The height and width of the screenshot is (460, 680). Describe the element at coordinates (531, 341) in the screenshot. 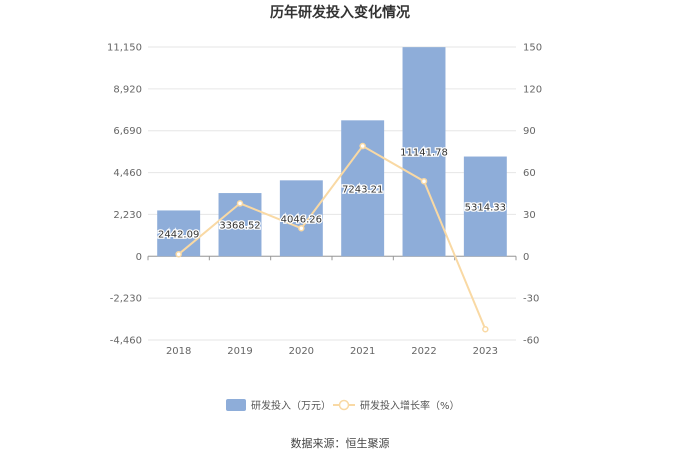

I see `right-tick-label: -60` at that location.